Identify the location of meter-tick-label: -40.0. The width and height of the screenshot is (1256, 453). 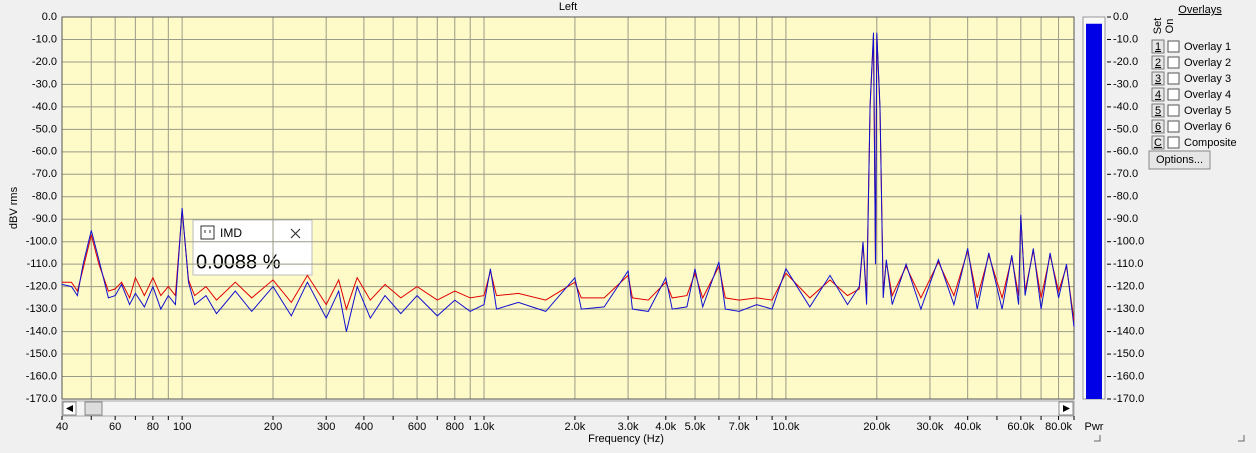
(1125, 107).